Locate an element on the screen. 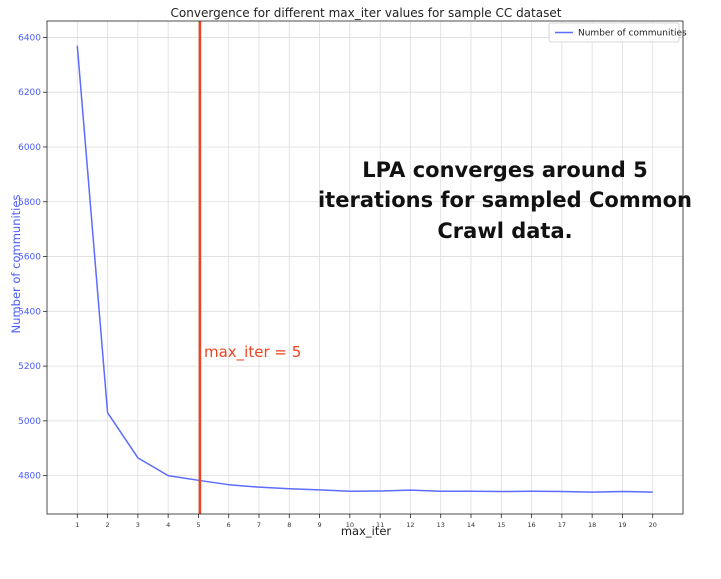 The width and height of the screenshot is (721, 579). y-tick-label: 5800 is located at coordinates (29, 203).